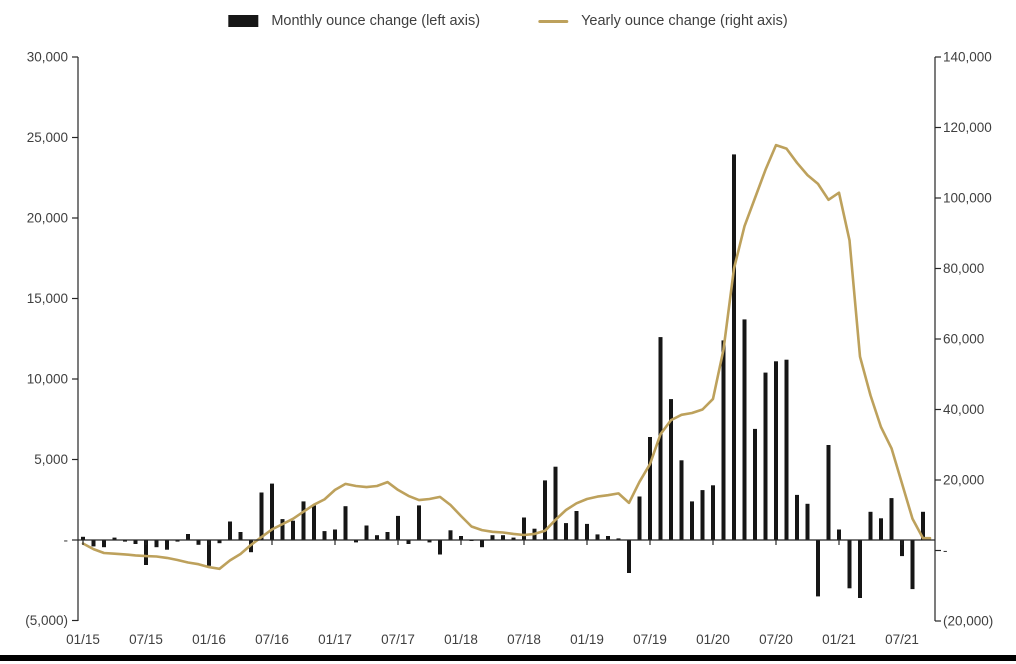 This screenshot has width=1016, height=664. What do you see at coordinates (209, 639) in the screenshot?
I see `x-axis-label: 01/16` at bounding box center [209, 639].